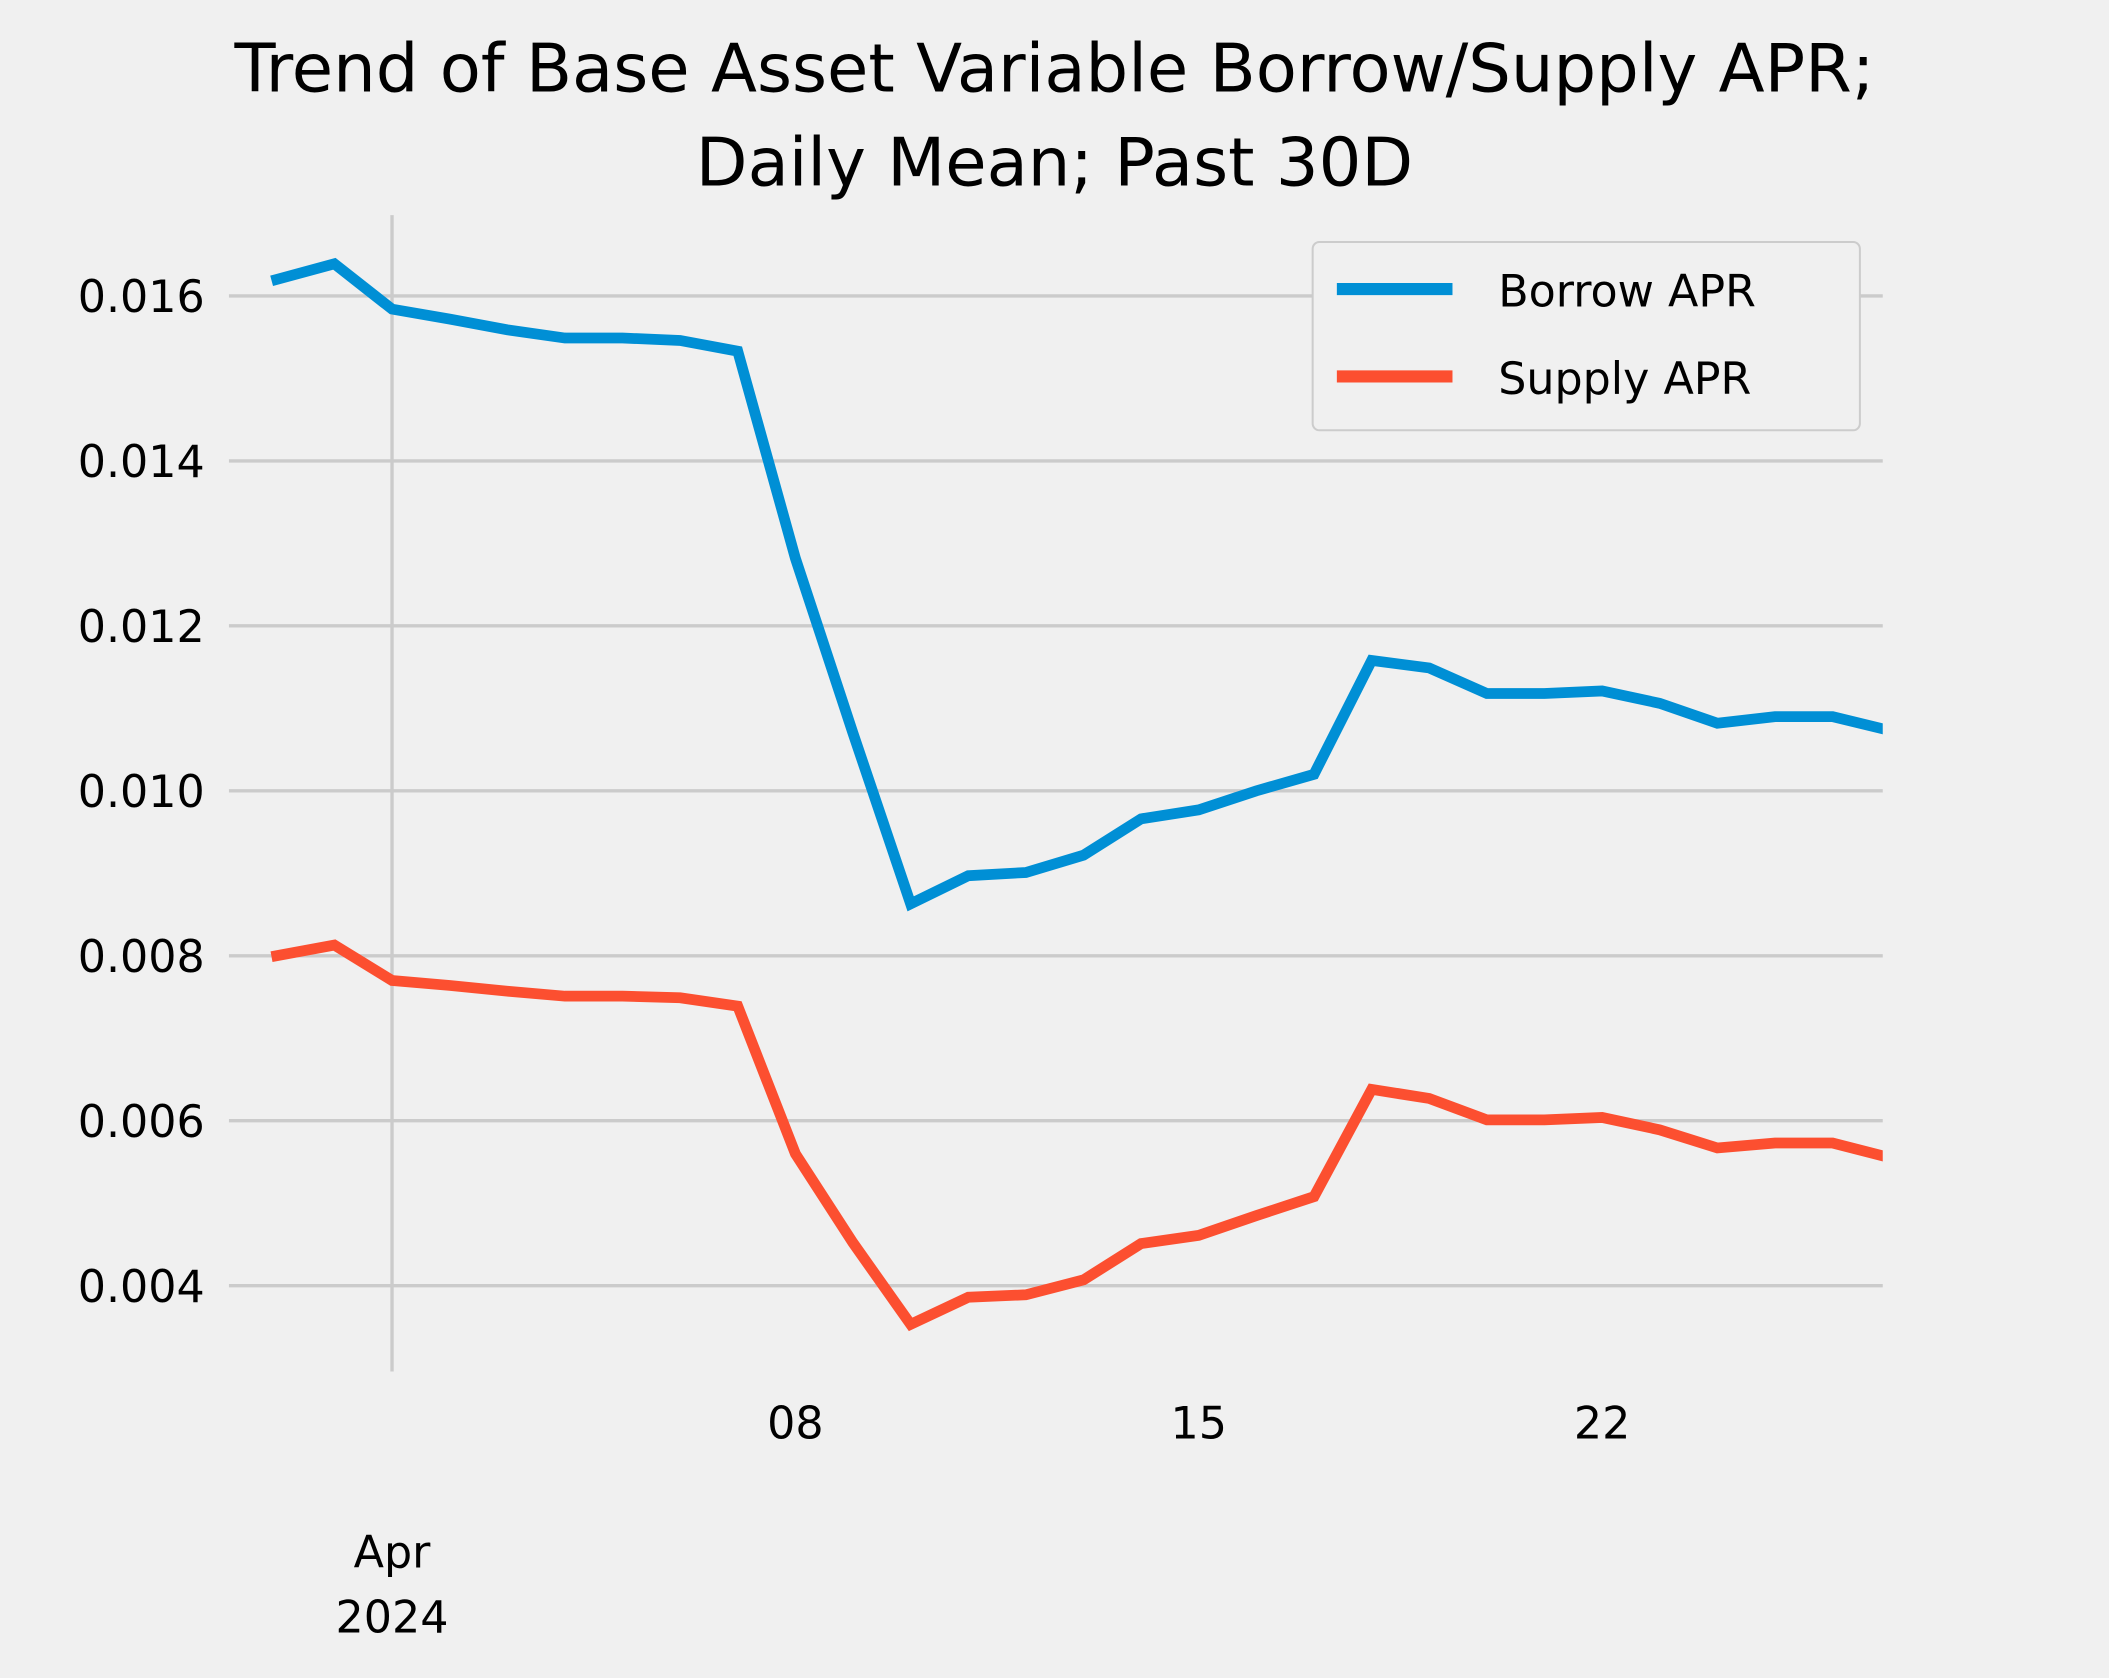  I want to click on x-major-tick-label: 2024, so click(392, 1617).